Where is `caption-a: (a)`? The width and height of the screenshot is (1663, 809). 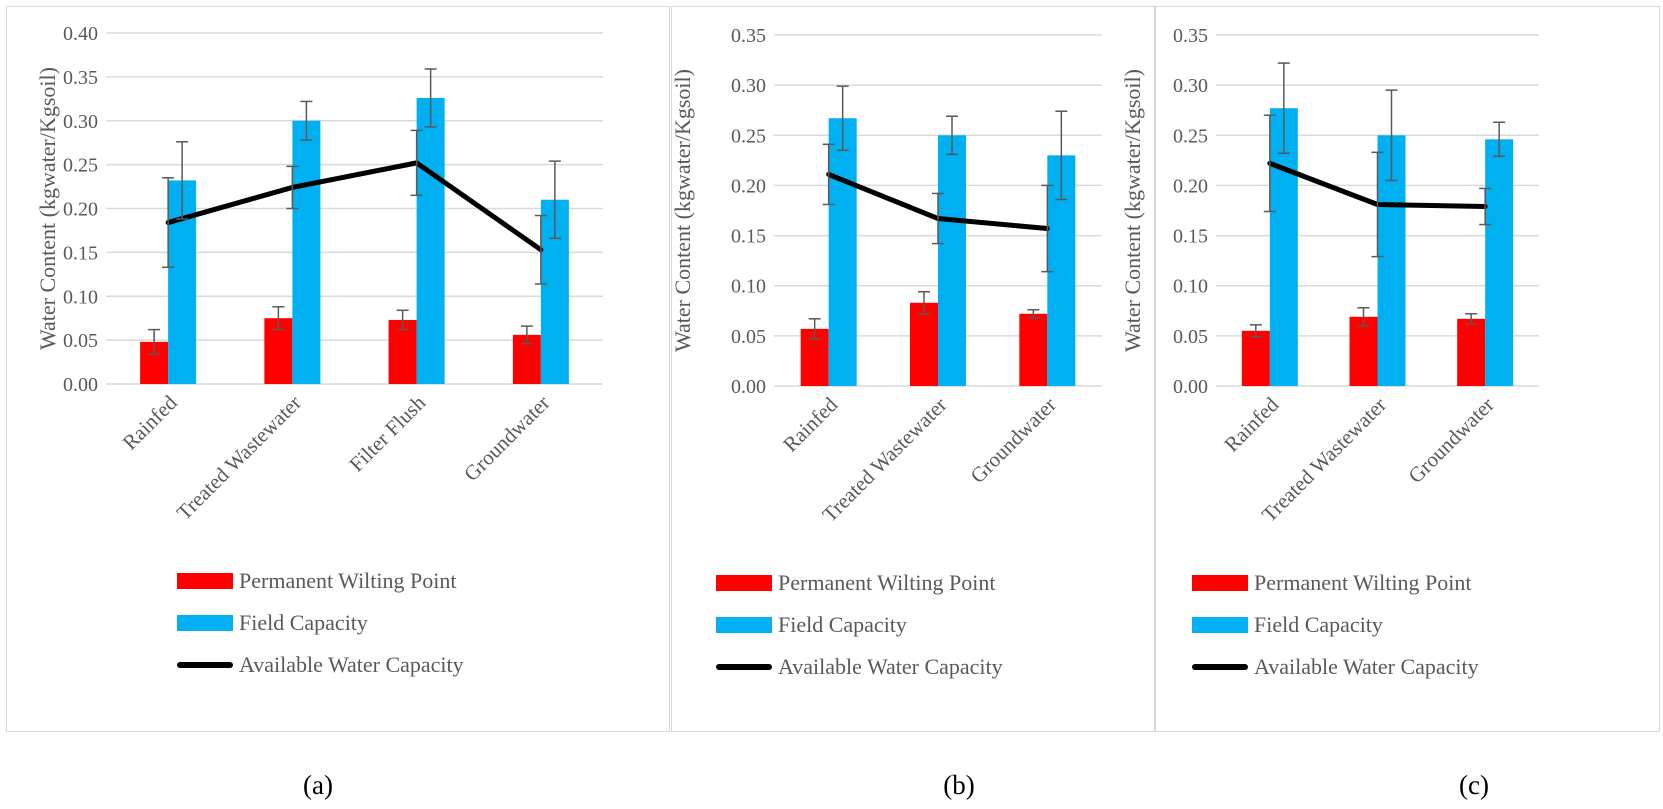 caption-a: (a) is located at coordinates (318, 785).